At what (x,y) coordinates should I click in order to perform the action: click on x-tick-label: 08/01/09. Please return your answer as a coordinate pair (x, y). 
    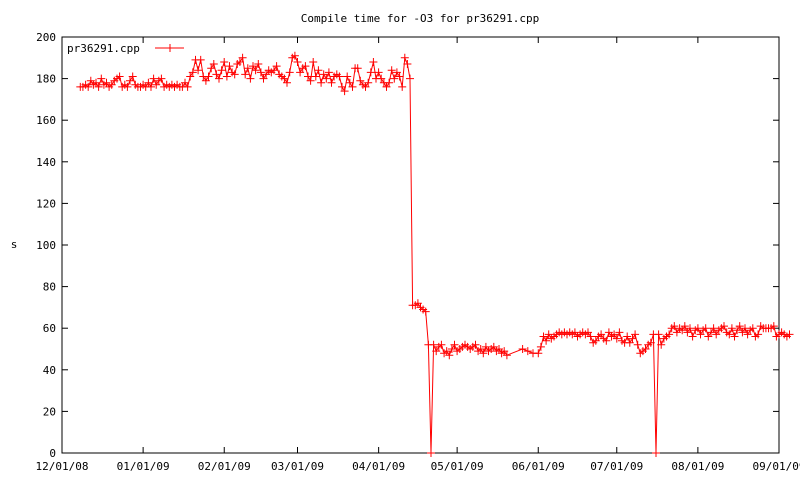
    Looking at the image, I should click on (697, 466).